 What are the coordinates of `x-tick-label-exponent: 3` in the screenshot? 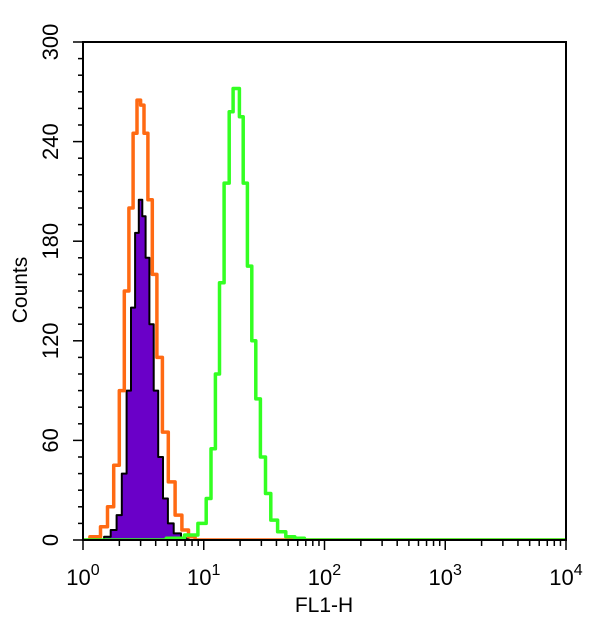 It's located at (457, 570).